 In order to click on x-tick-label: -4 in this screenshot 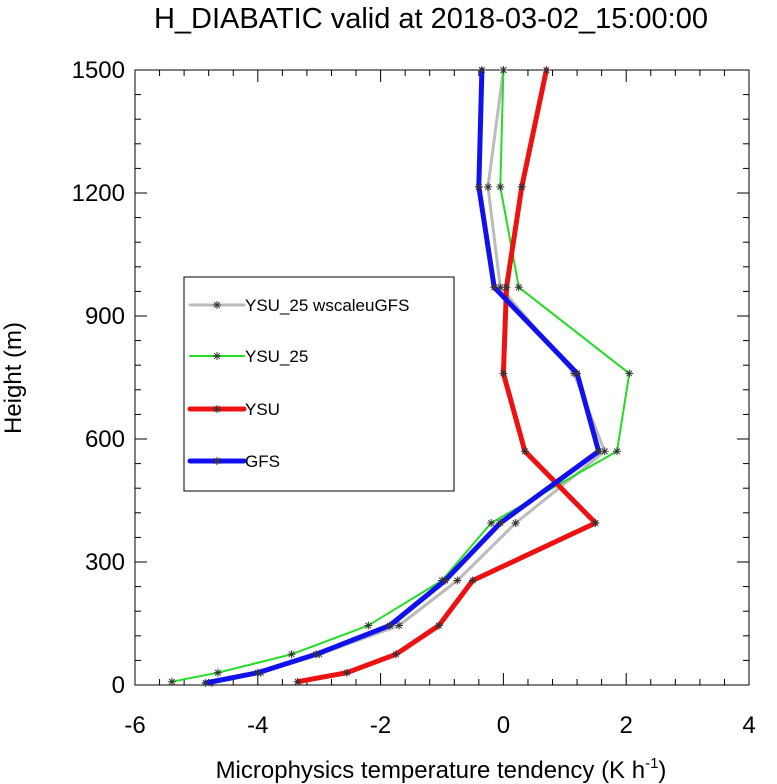, I will do `click(257, 725)`.